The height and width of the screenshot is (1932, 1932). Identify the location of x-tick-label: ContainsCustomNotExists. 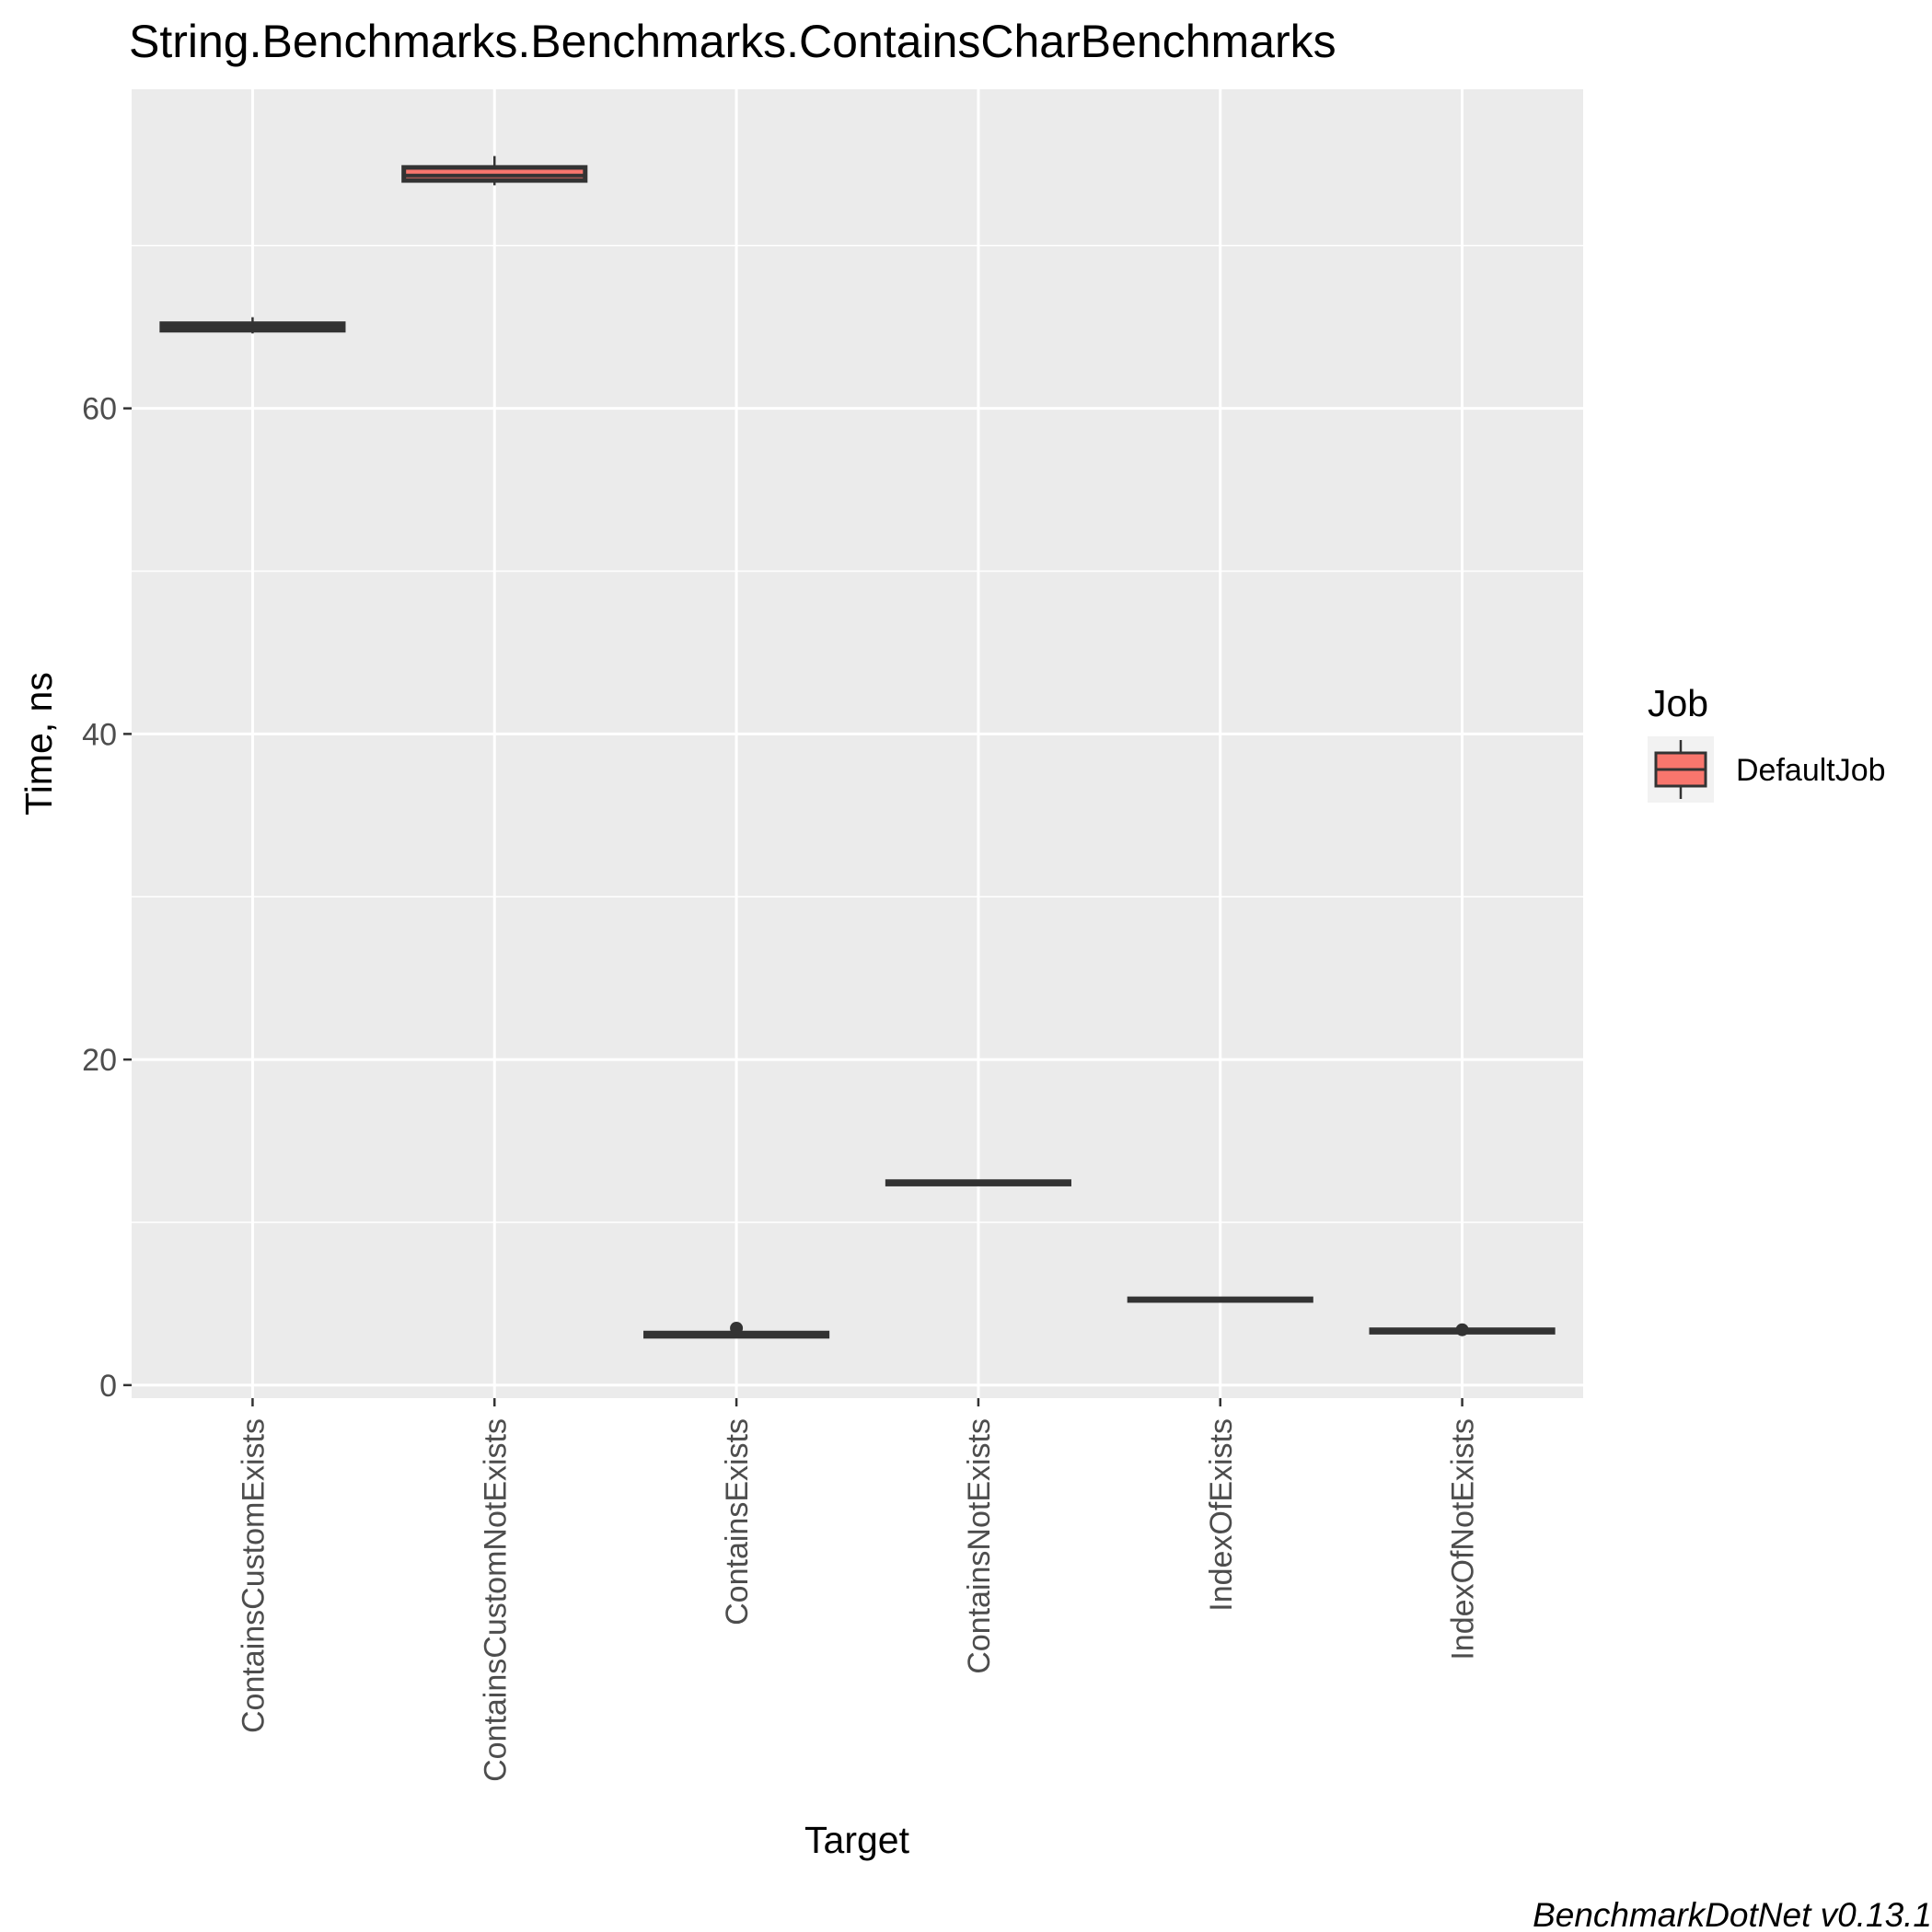
(496, 1600).